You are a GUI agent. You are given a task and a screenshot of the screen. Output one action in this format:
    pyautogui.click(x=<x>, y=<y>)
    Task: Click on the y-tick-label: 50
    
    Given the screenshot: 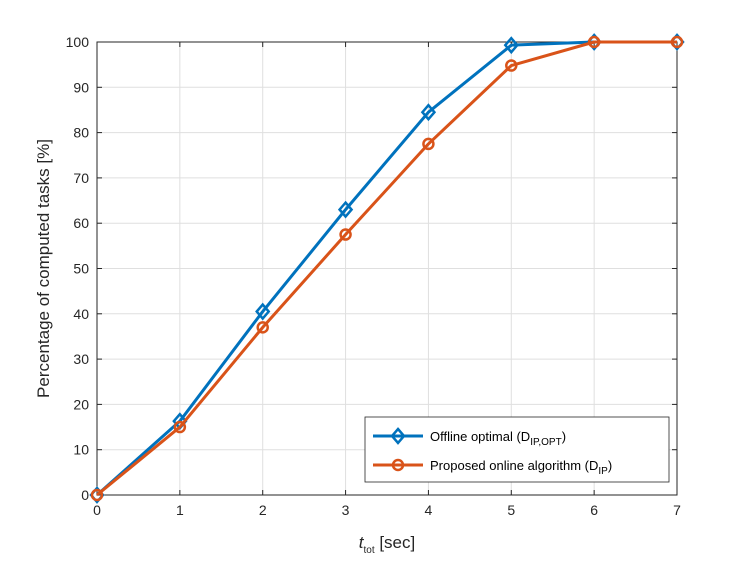 What is the action you would take?
    pyautogui.click(x=81, y=269)
    